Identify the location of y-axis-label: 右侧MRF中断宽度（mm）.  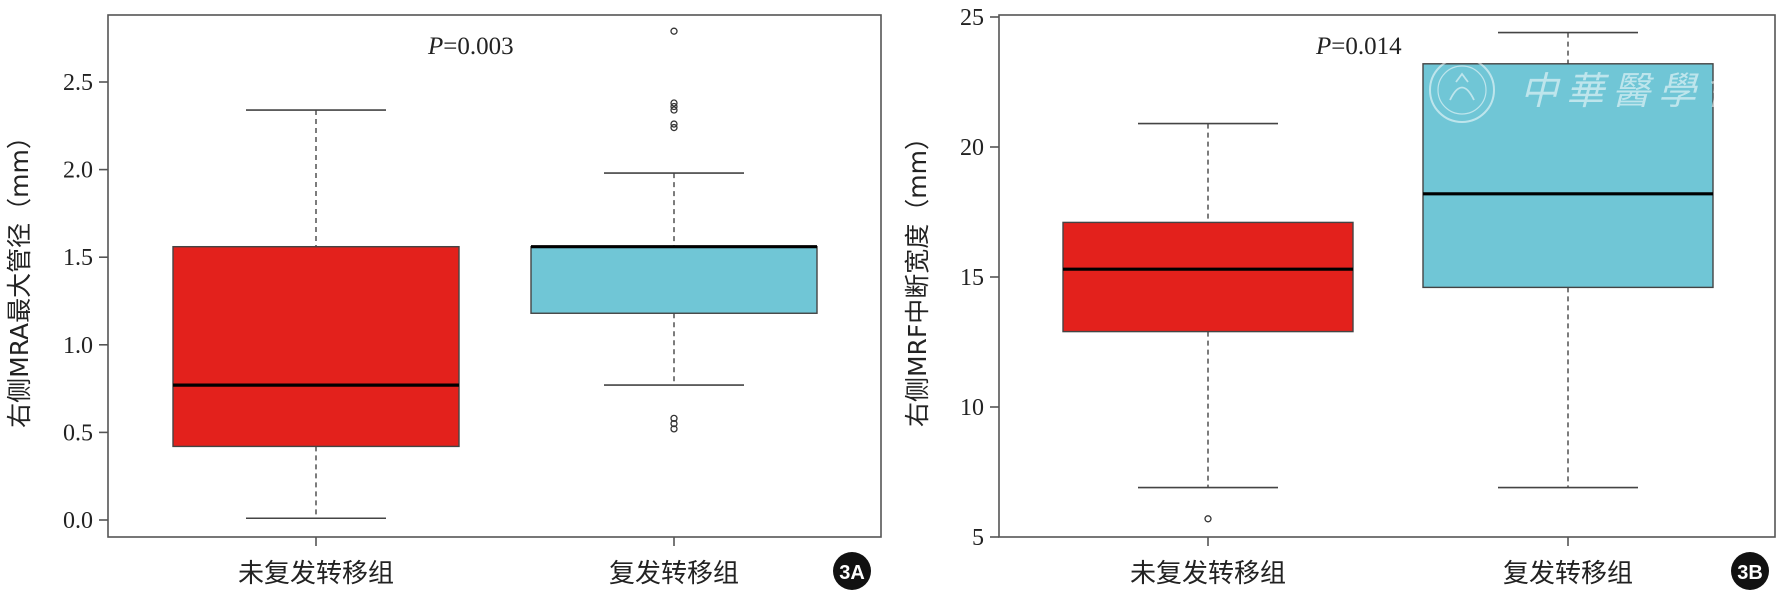
(917, 276).